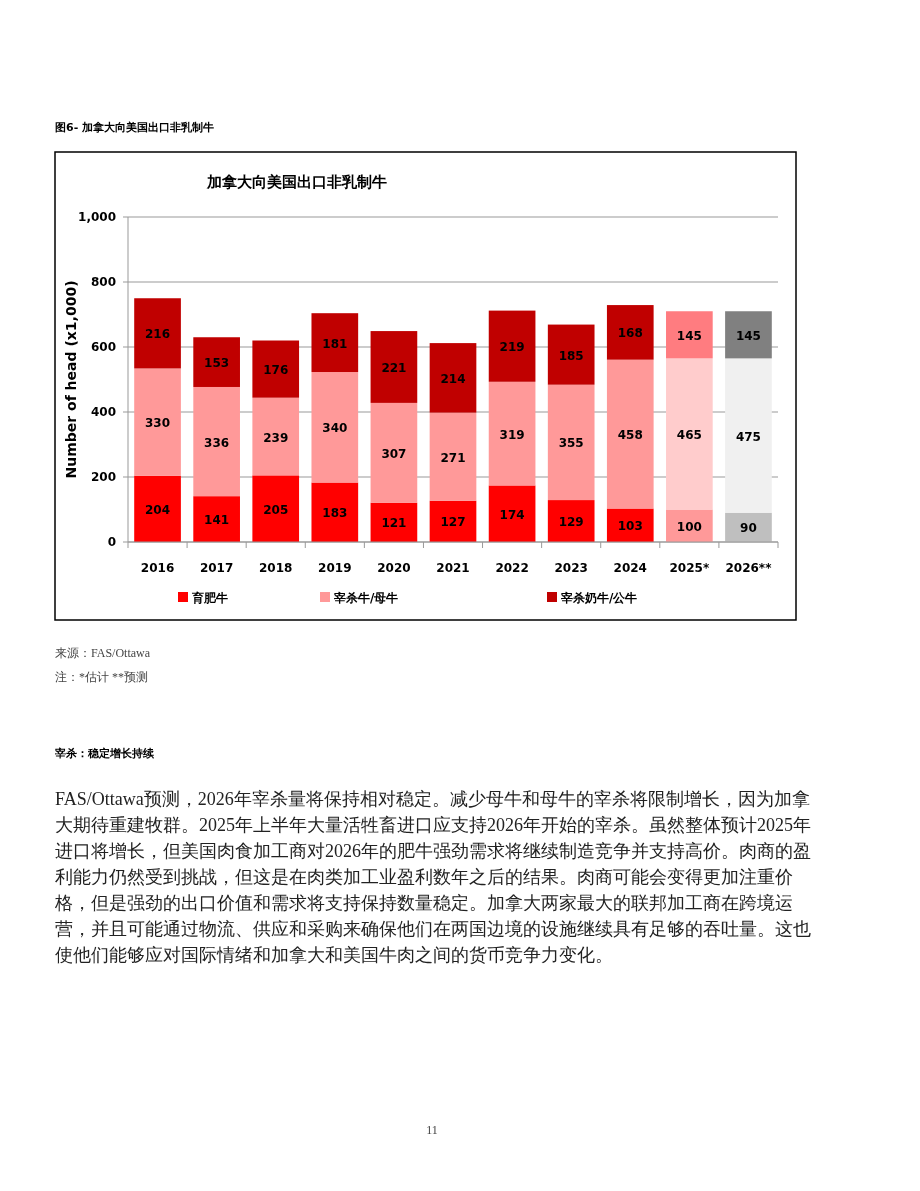  I want to click on chart-title: 加拿大向美国出口非乳制牛, so click(296, 182).